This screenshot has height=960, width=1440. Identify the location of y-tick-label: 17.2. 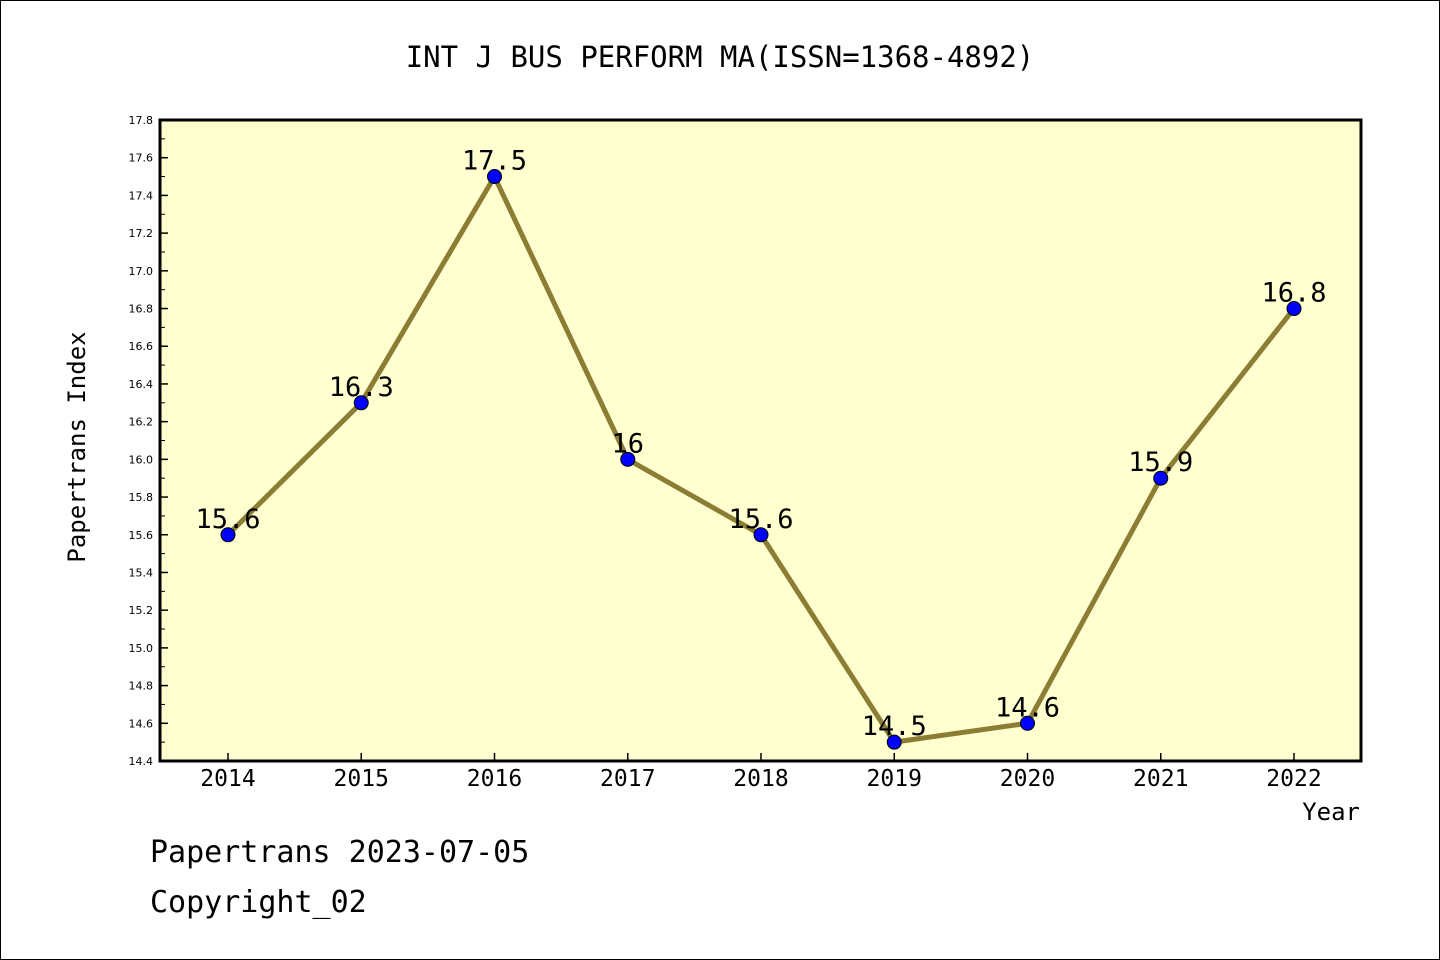
(141, 233).